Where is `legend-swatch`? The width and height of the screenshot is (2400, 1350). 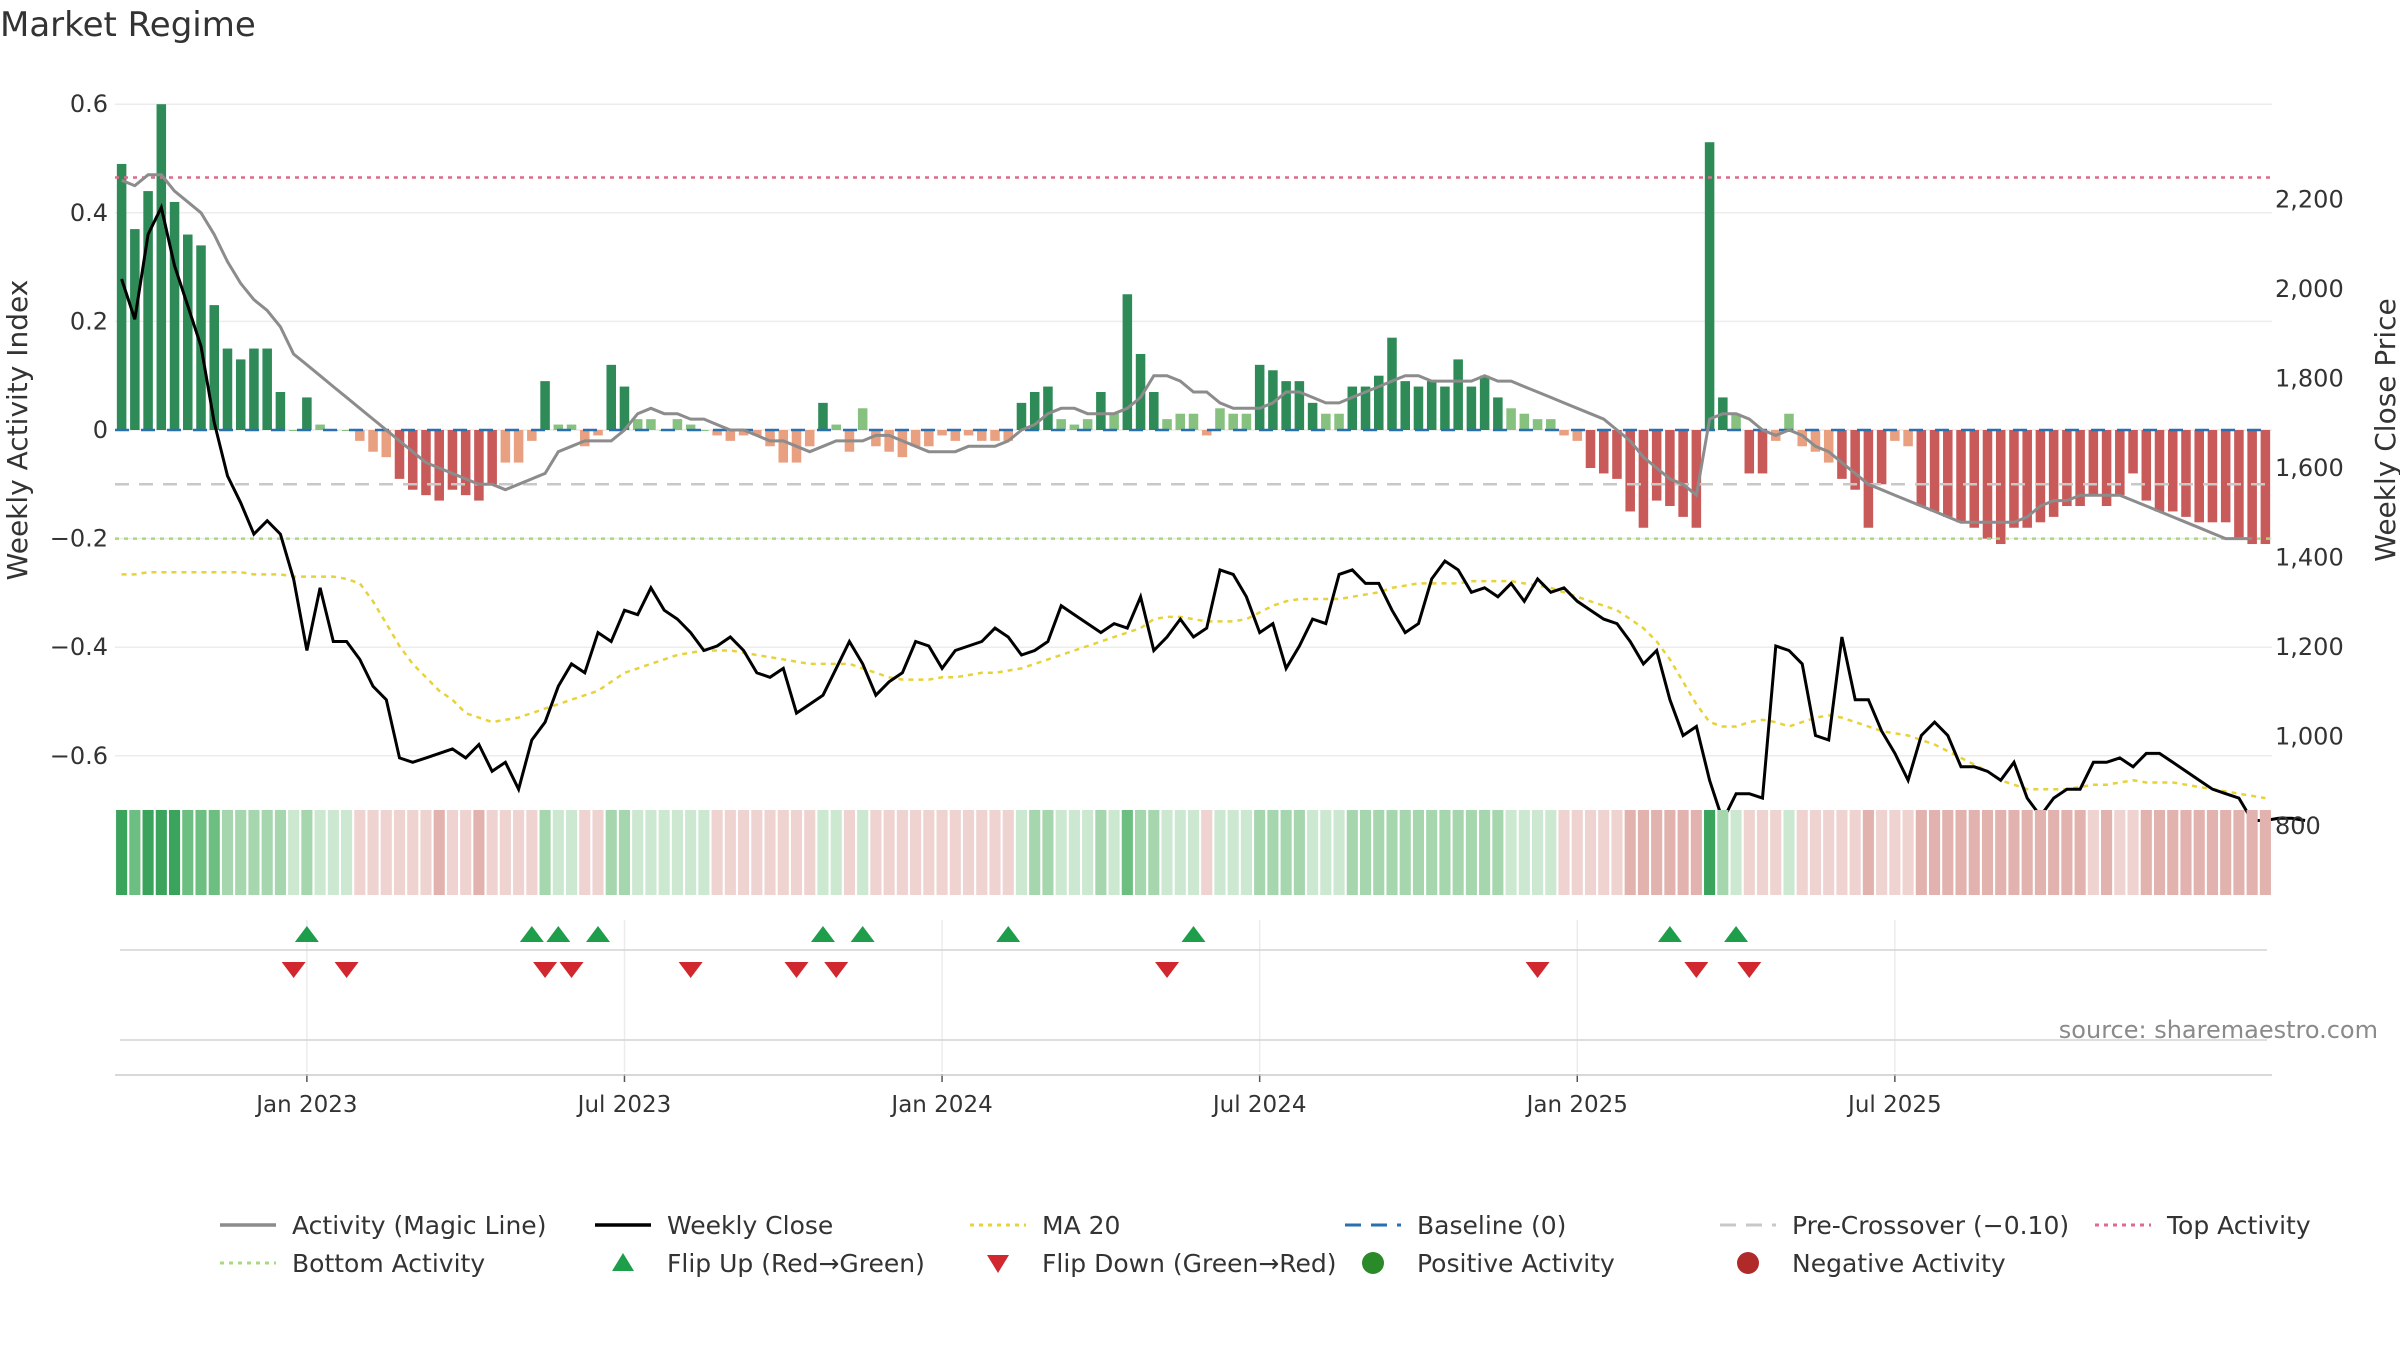 legend-swatch is located at coordinates (1373, 1263).